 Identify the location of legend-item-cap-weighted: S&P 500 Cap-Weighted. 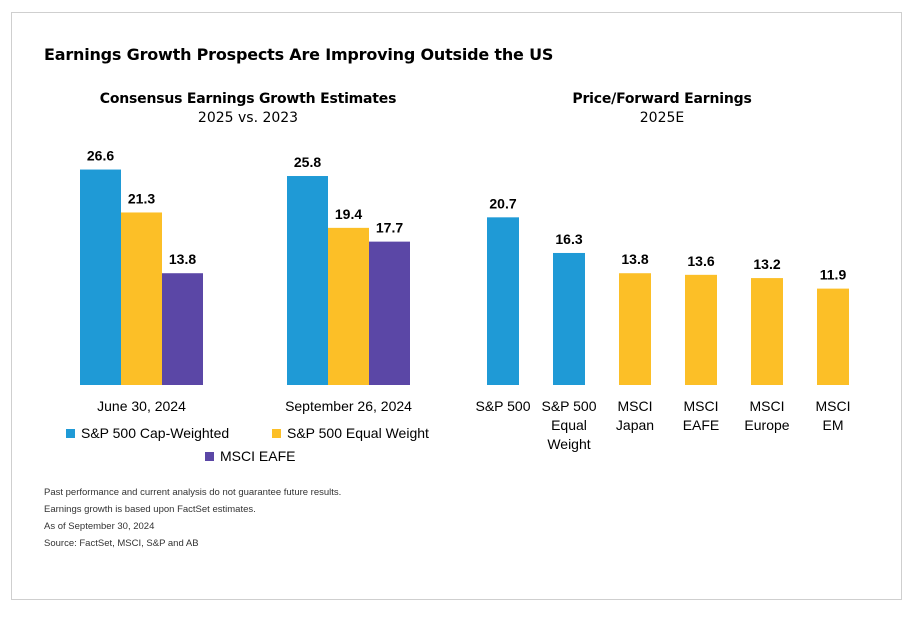
(147, 433).